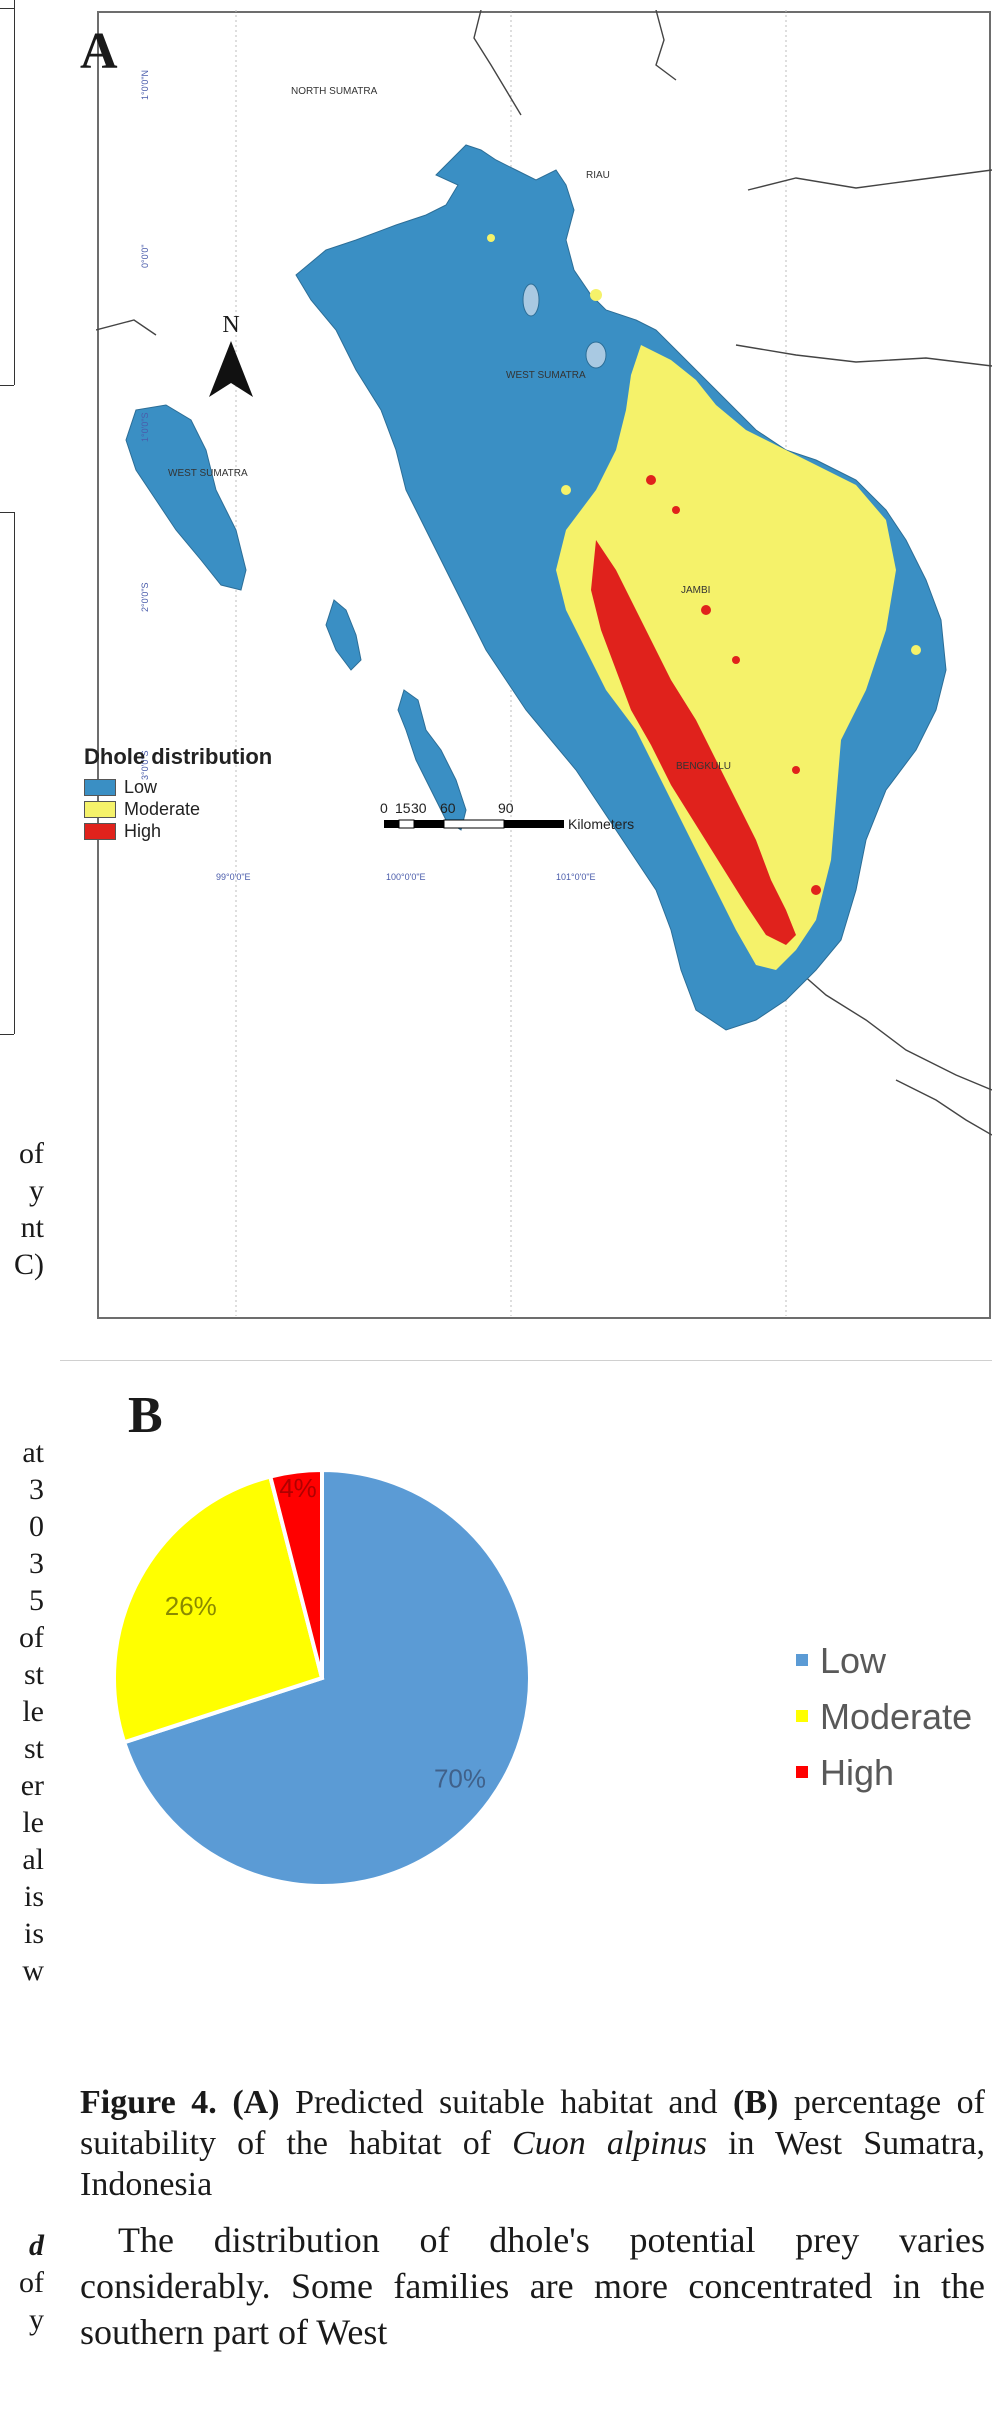 The image size is (992, 2421). I want to click on scale-tick: 90, so click(506, 808).